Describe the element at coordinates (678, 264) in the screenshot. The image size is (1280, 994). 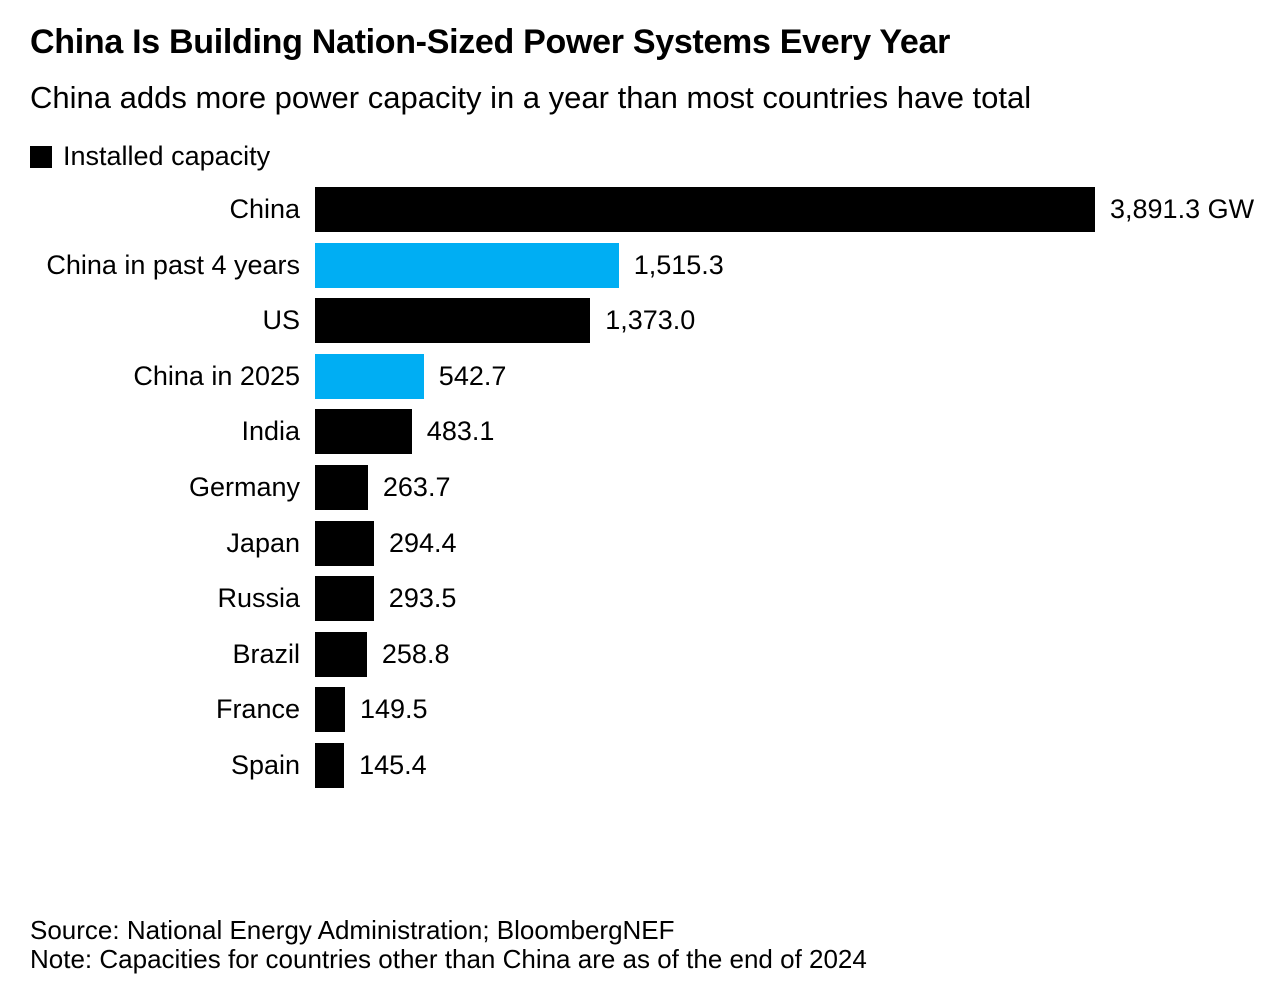
I see `value-label: 1,515.3` at that location.